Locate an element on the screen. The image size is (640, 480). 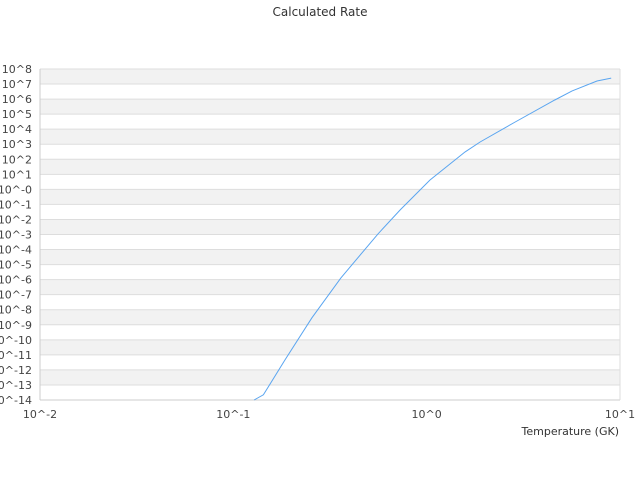
y-tick-label: 10^7 is located at coordinates (17, 84).